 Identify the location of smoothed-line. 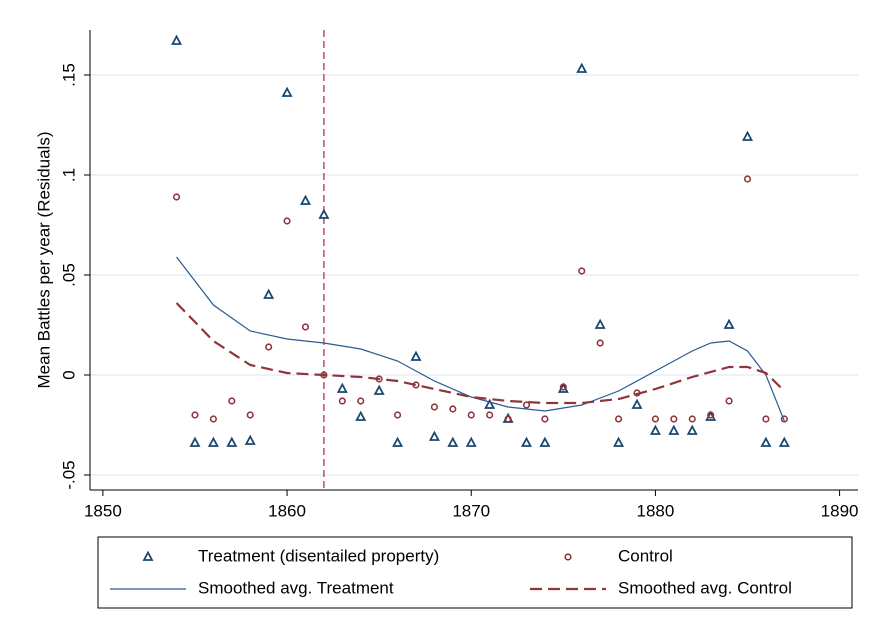
(480, 353).